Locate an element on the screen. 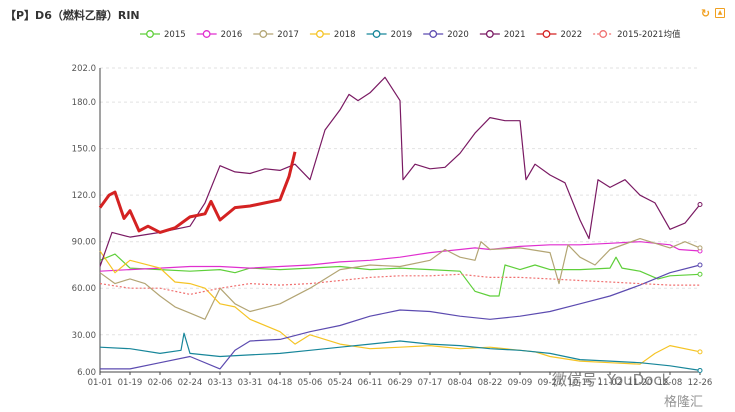 The height and width of the screenshot is (412, 735). x-tick-label: 06-29 is located at coordinates (400, 383).